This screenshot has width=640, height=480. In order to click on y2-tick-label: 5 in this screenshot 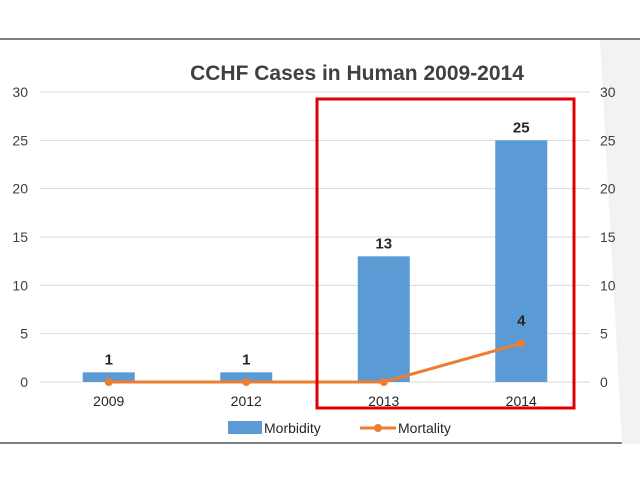, I will do `click(604, 334)`.